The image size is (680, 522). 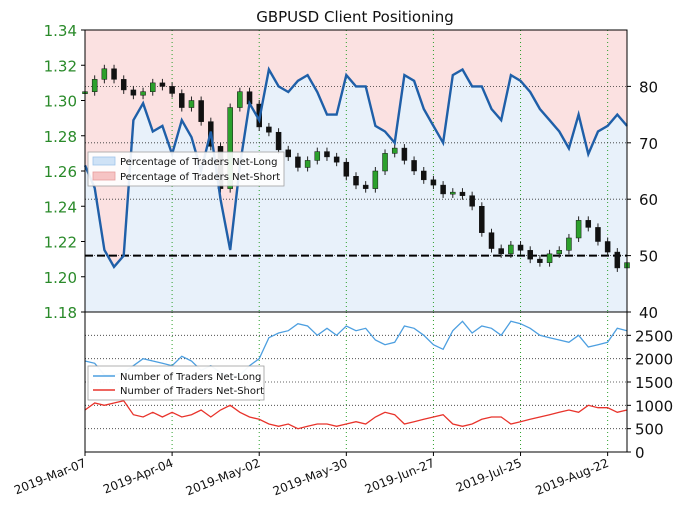 What do you see at coordinates (60, 243) in the screenshot?
I see `left-tick-label: 1.22` at bounding box center [60, 243].